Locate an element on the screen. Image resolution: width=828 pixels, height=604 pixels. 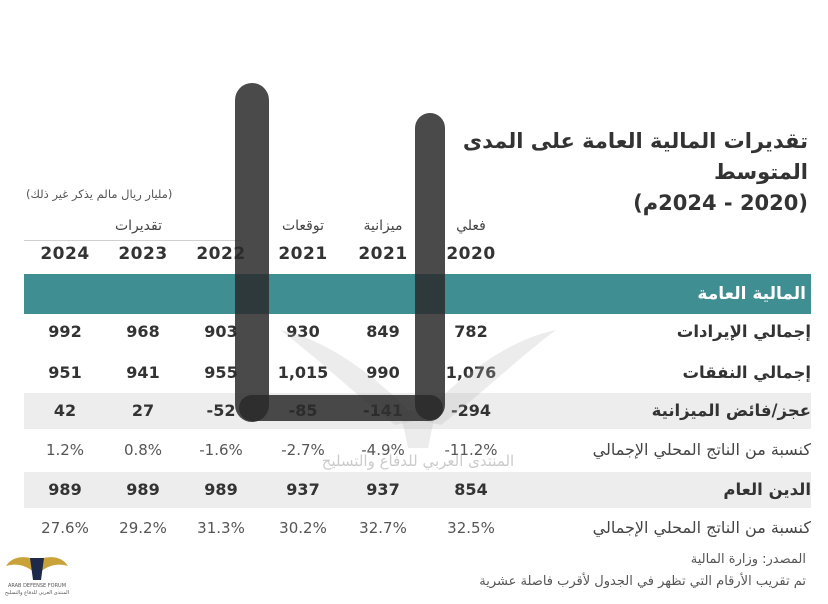
title-line-2: (2020 - 2024م) is located at coordinates (720, 203).